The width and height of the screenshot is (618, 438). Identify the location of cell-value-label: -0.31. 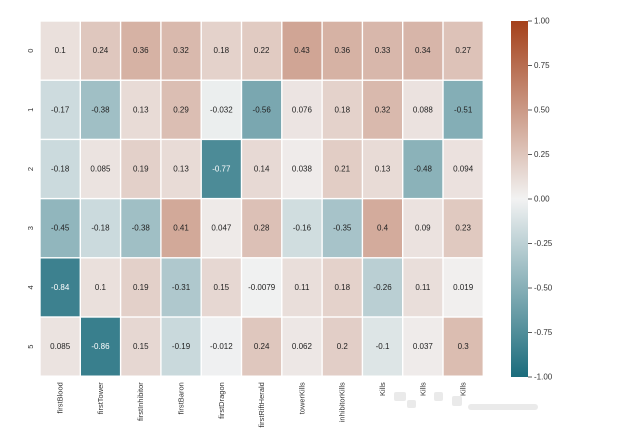
(181, 287).